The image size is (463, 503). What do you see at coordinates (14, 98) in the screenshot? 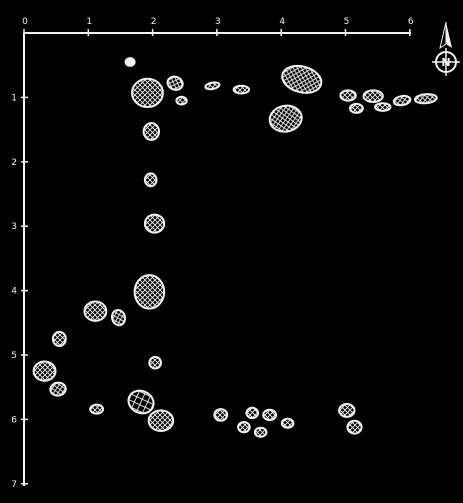
I see `y-tick-label: 1` at bounding box center [14, 98].